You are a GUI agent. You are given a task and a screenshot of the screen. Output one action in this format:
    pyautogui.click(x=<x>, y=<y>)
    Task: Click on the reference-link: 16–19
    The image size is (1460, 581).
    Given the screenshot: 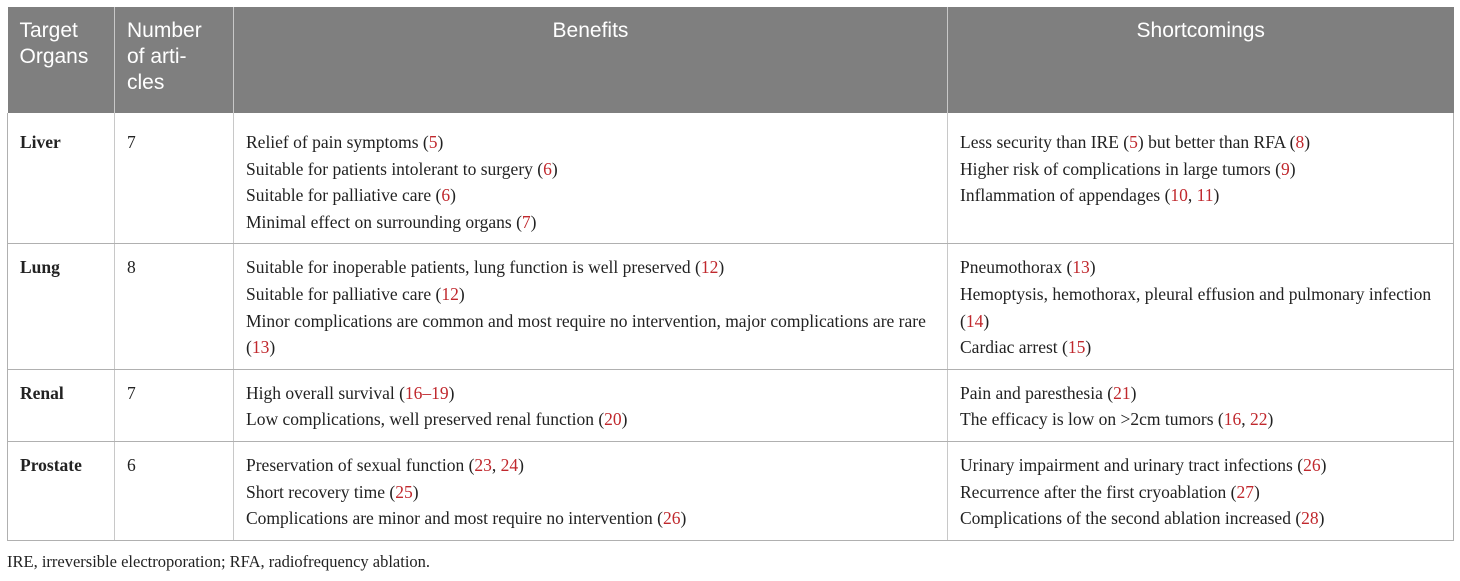 What is the action you would take?
    pyautogui.click(x=426, y=392)
    